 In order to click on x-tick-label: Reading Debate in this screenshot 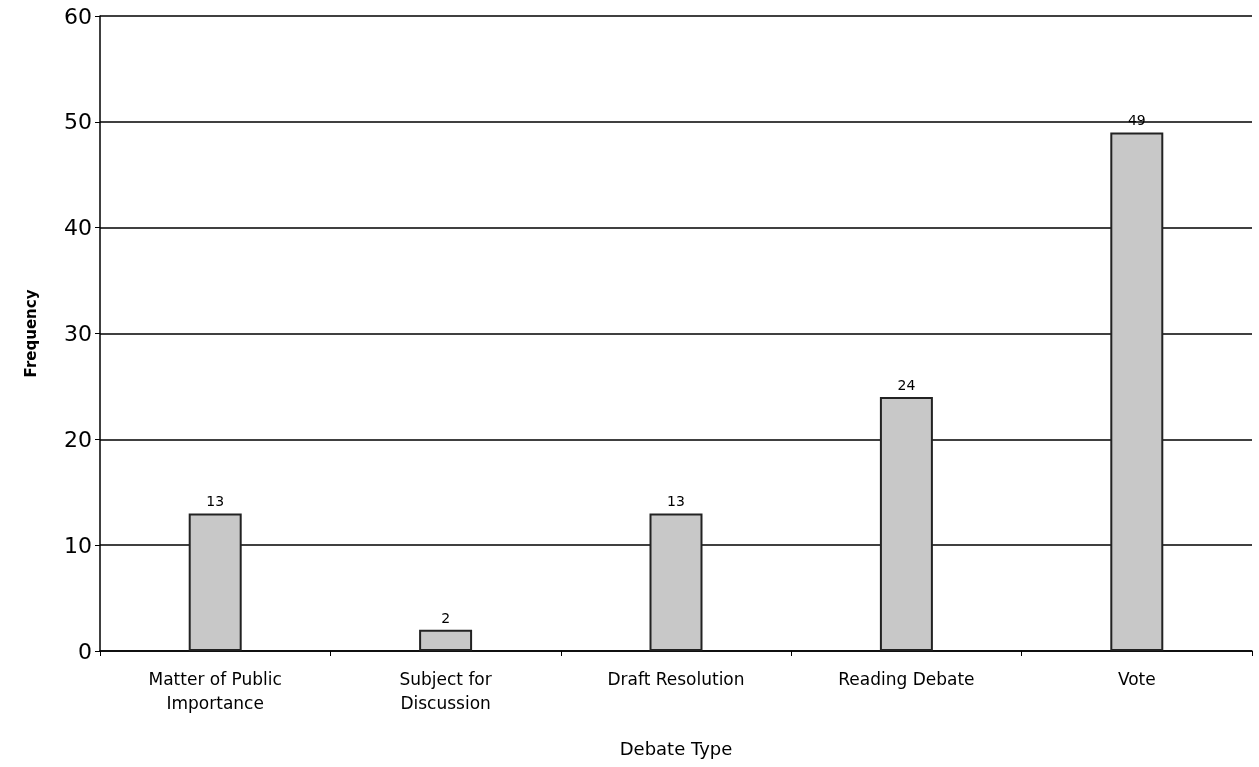, I will do `click(906, 679)`.